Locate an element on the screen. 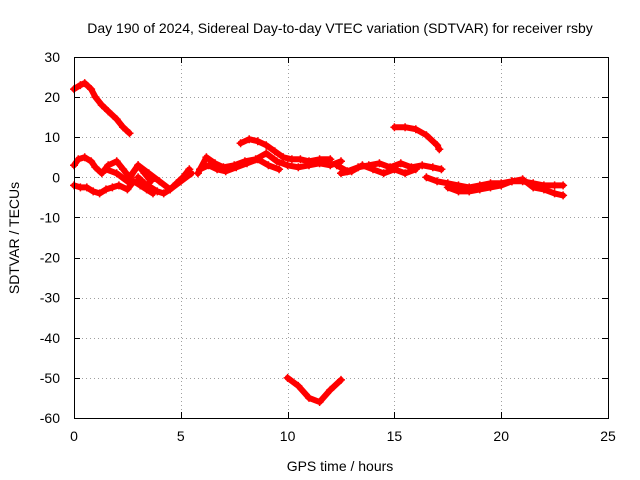  x-tick-label: 10 is located at coordinates (288, 436).